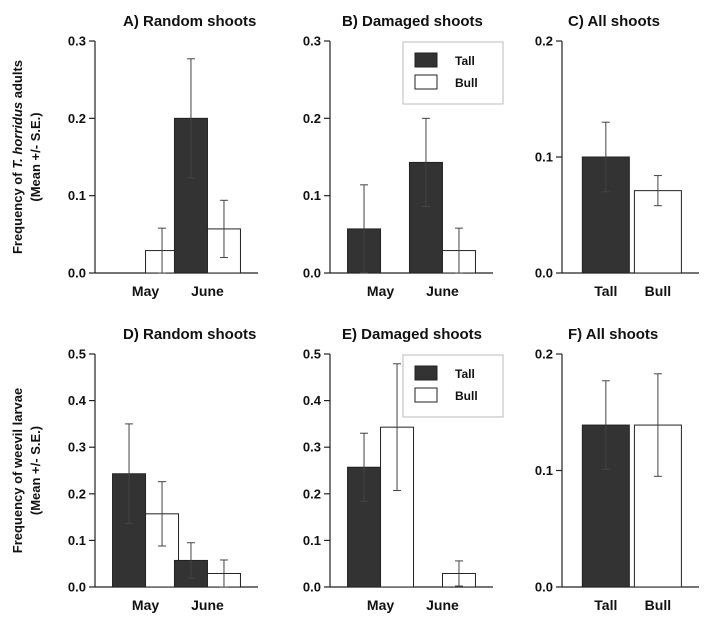 This screenshot has height=620, width=725. What do you see at coordinates (17, 470) in the screenshot?
I see `y-axis-label-line1: Frequency of weevil larvae` at bounding box center [17, 470].